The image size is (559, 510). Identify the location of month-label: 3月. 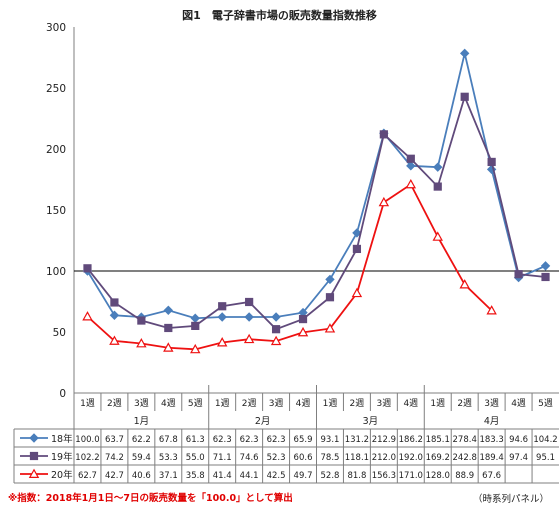
(371, 421).